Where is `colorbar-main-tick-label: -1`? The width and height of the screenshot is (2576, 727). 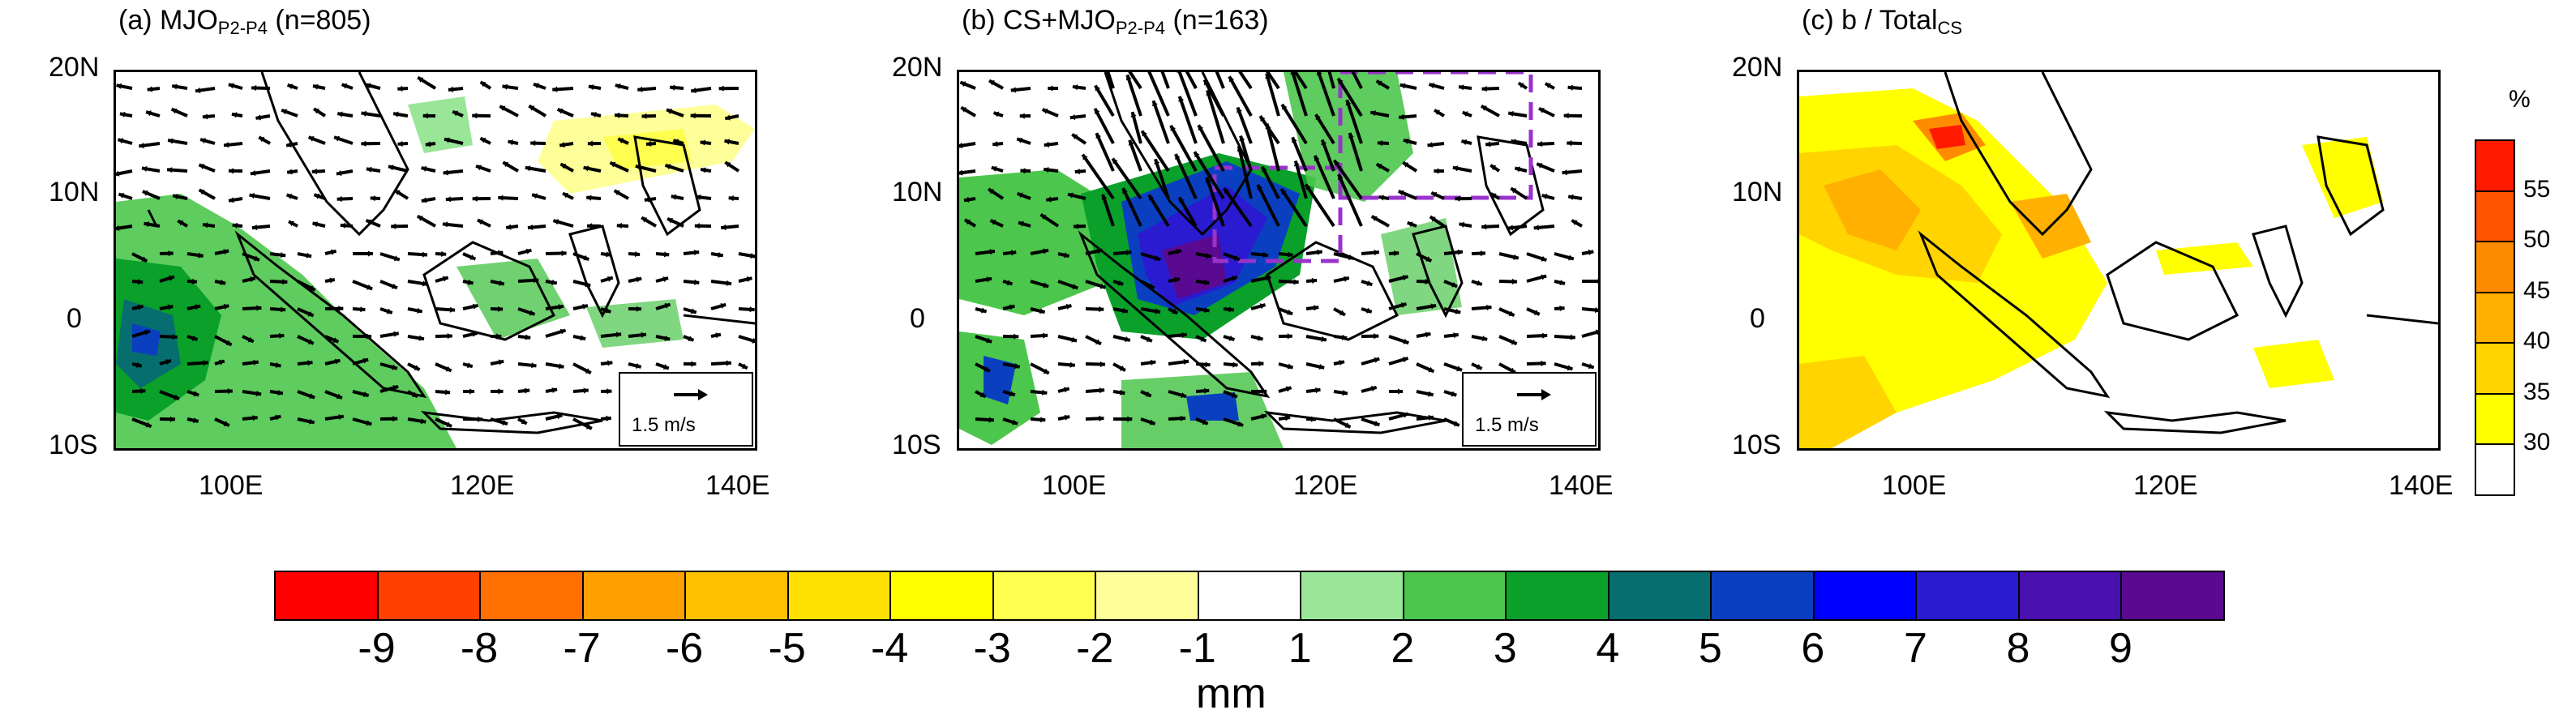 colorbar-main-tick-label: -1 is located at coordinates (1197, 648).